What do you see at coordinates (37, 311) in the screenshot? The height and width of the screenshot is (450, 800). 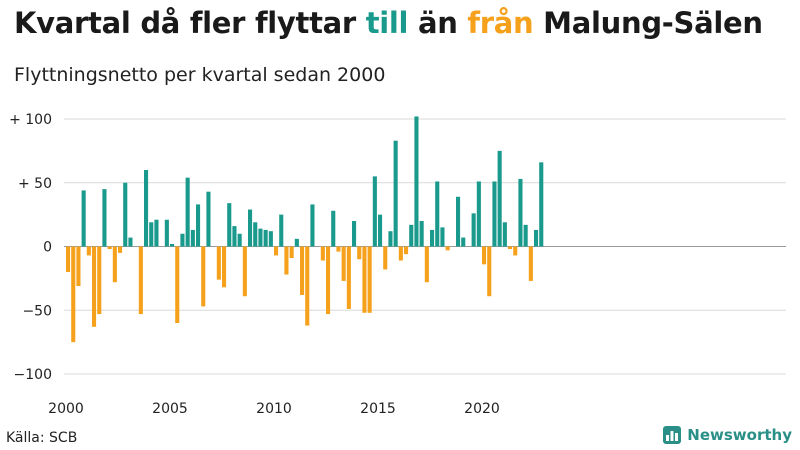 I see `y-tick-label: −50` at bounding box center [37, 311].